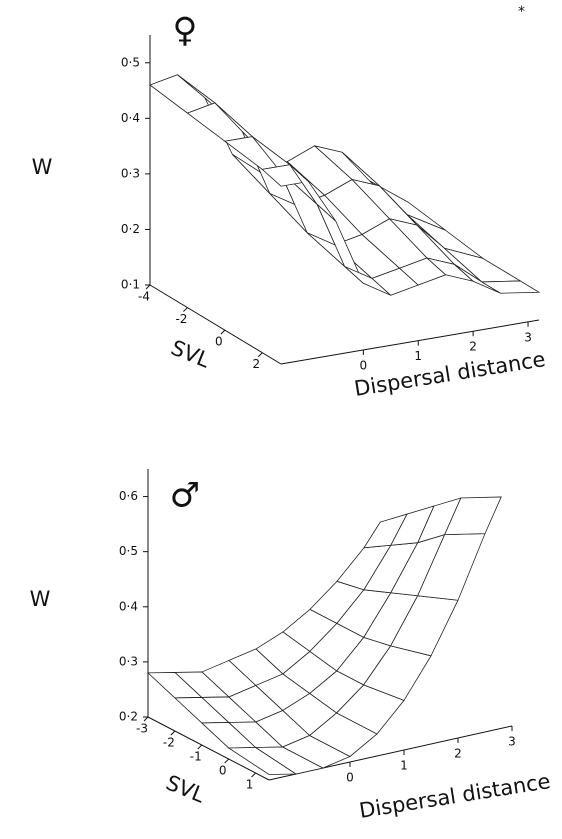 The image size is (562, 839). I want to click on svl-tick-label: -1, so click(196, 757).